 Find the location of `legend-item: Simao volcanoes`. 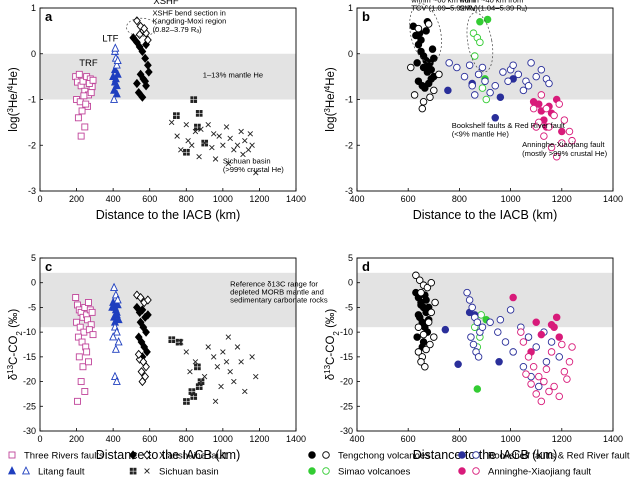

legend-item: Simao volcanoes is located at coordinates (359, 472).